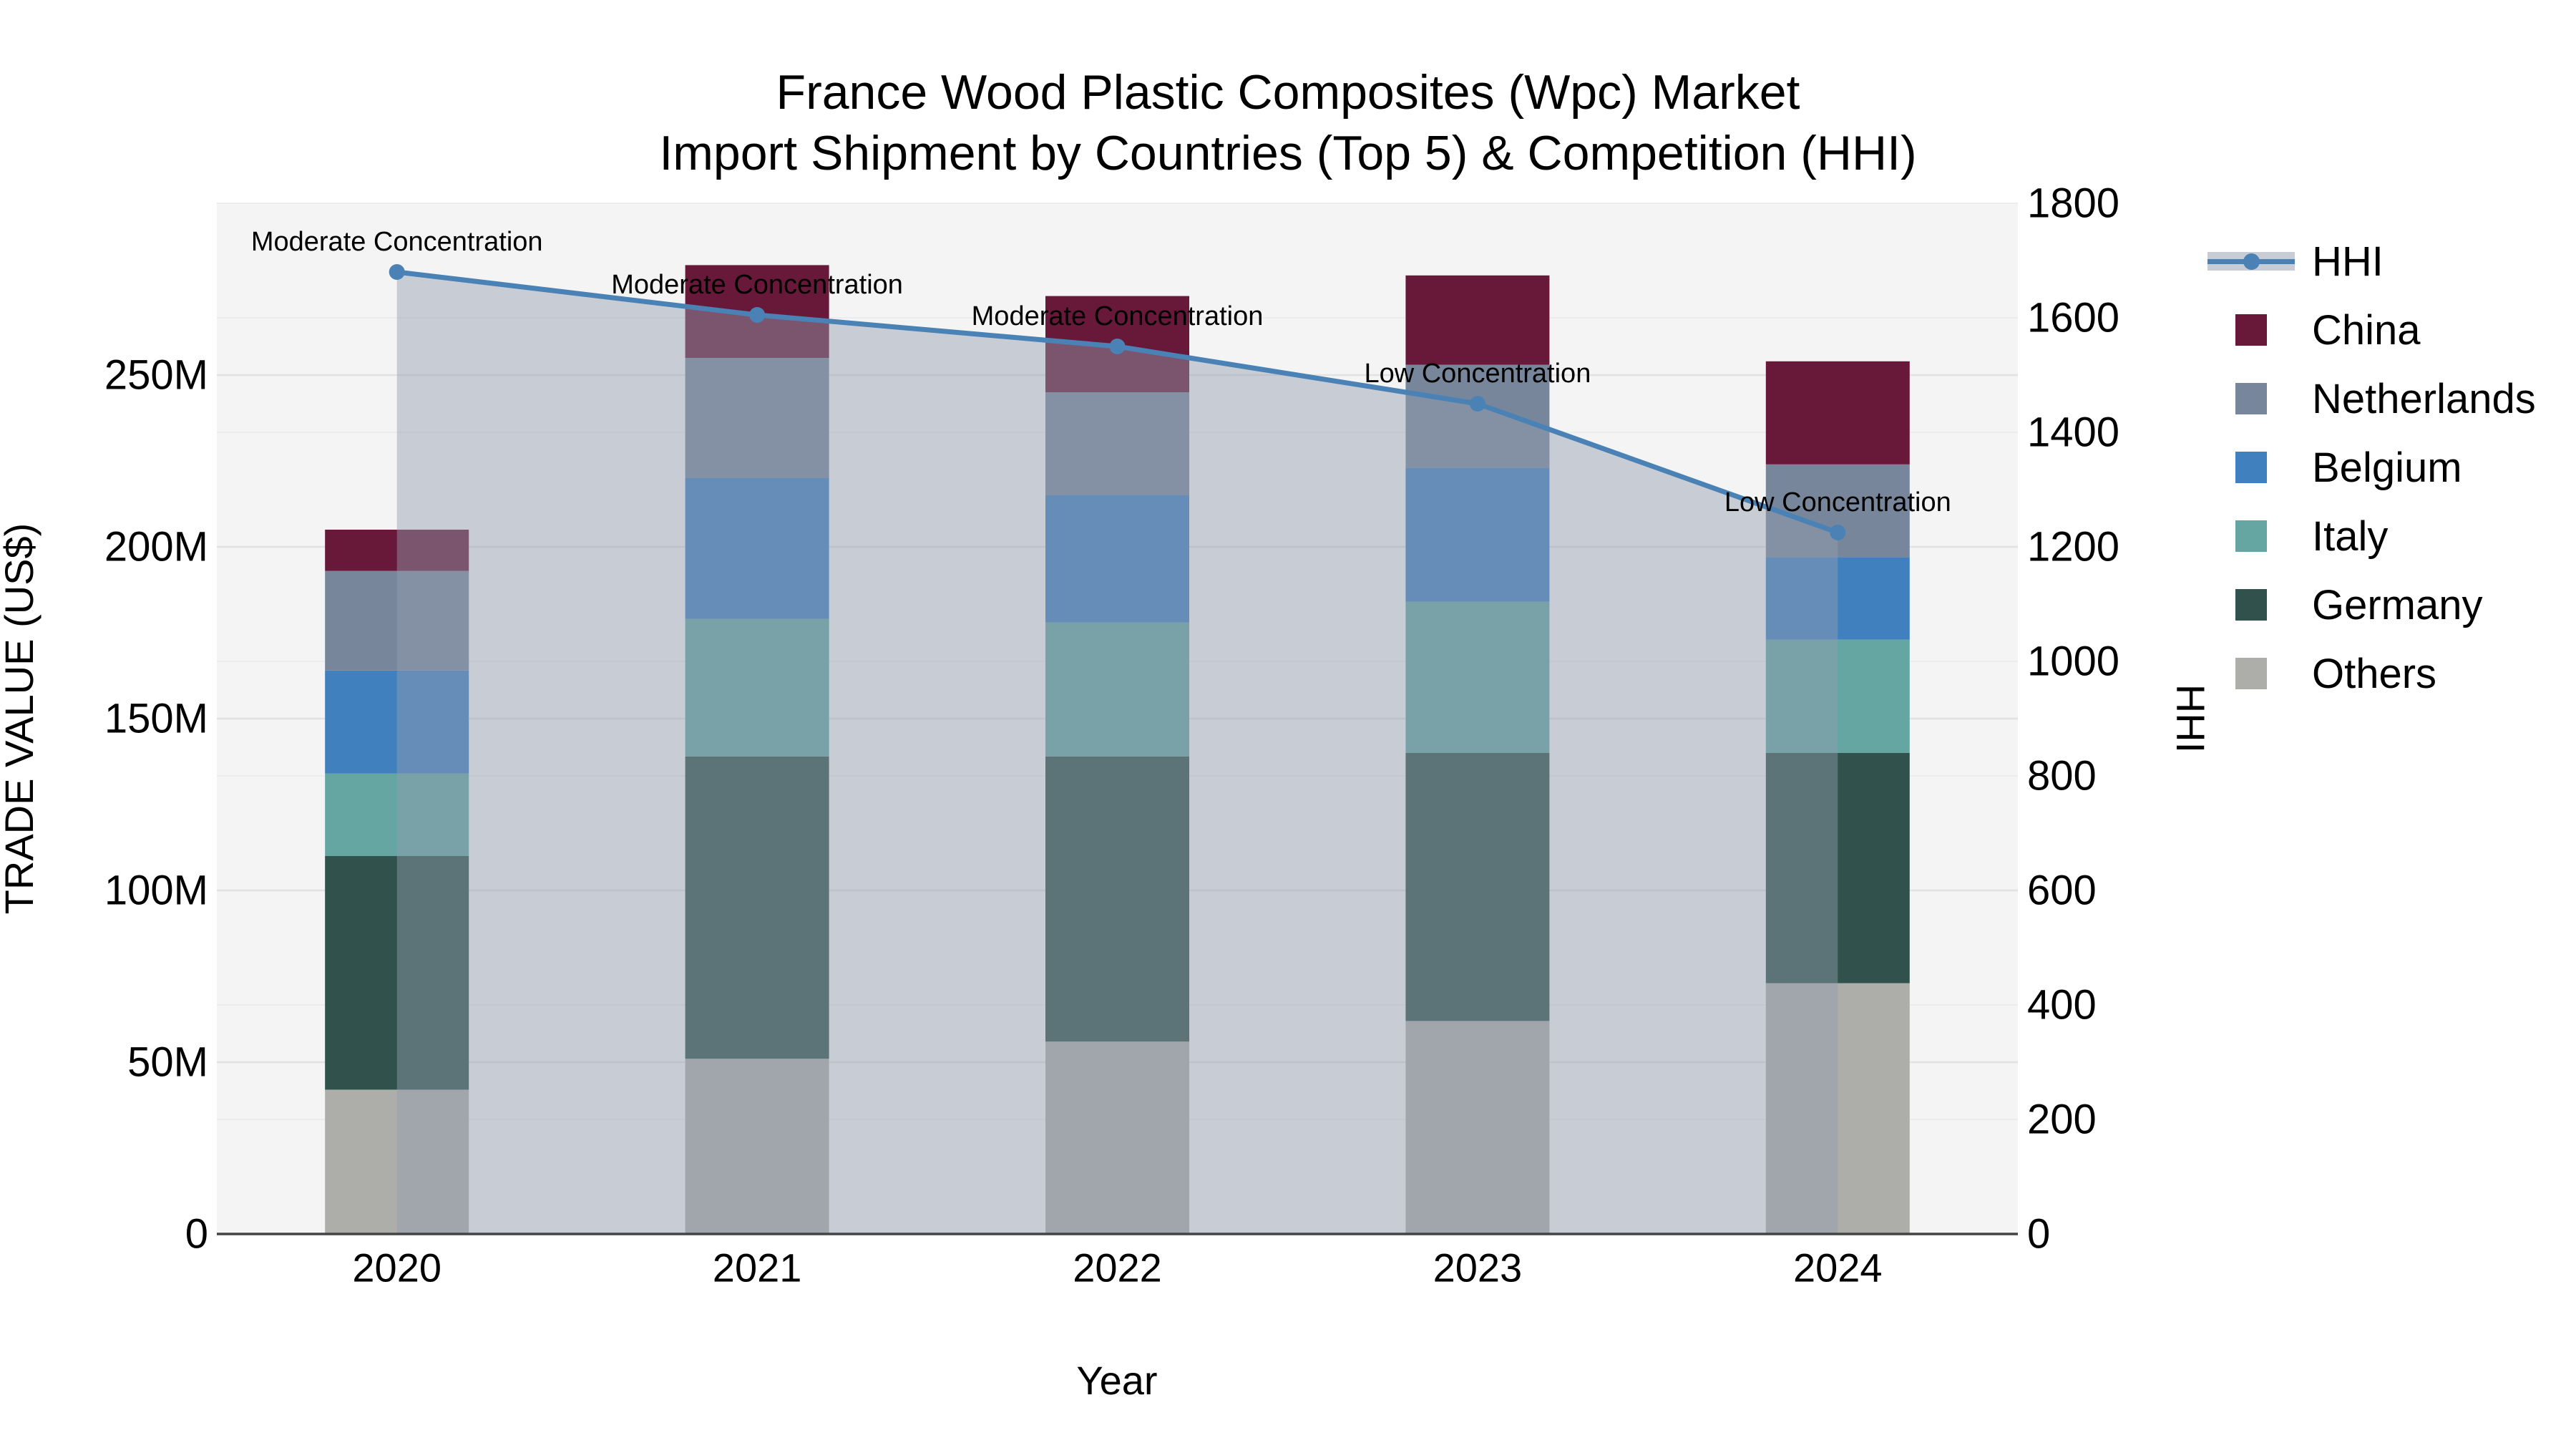  Describe the element at coordinates (21, 719) in the screenshot. I see `y-left-axis-title: TRADE VALUE (US$)` at that location.